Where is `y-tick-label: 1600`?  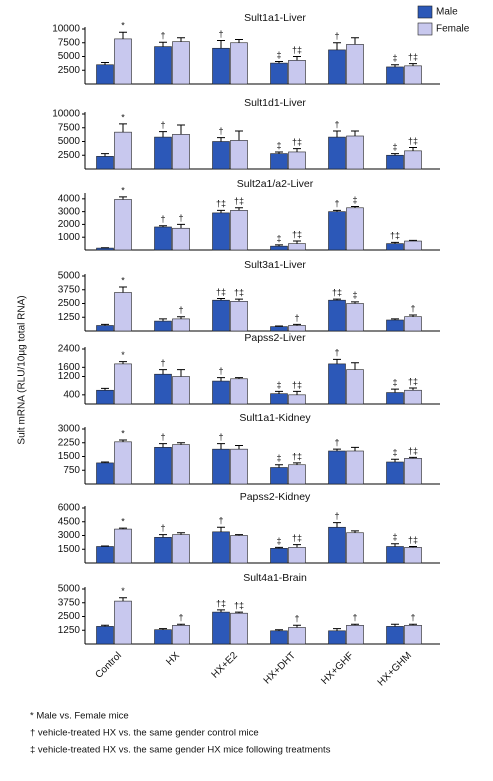 y-tick-label: 1600 is located at coordinates (69, 367).